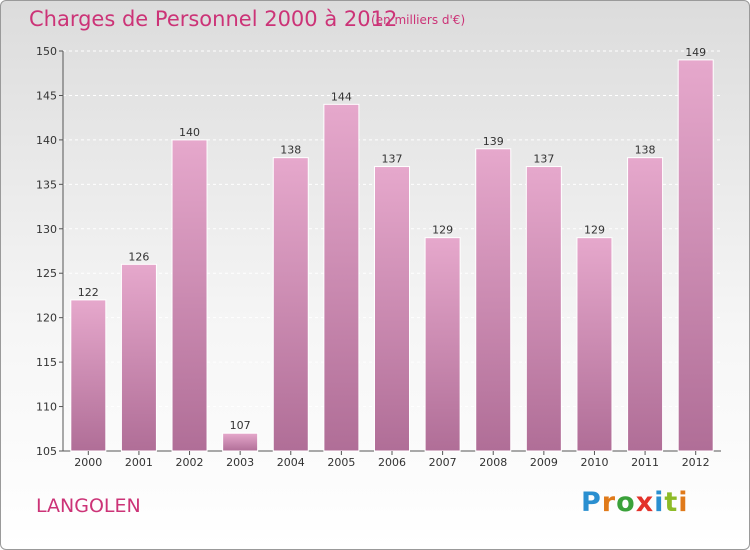 The height and width of the screenshot is (550, 750). I want to click on x-tick-label: 2010, so click(594, 462).